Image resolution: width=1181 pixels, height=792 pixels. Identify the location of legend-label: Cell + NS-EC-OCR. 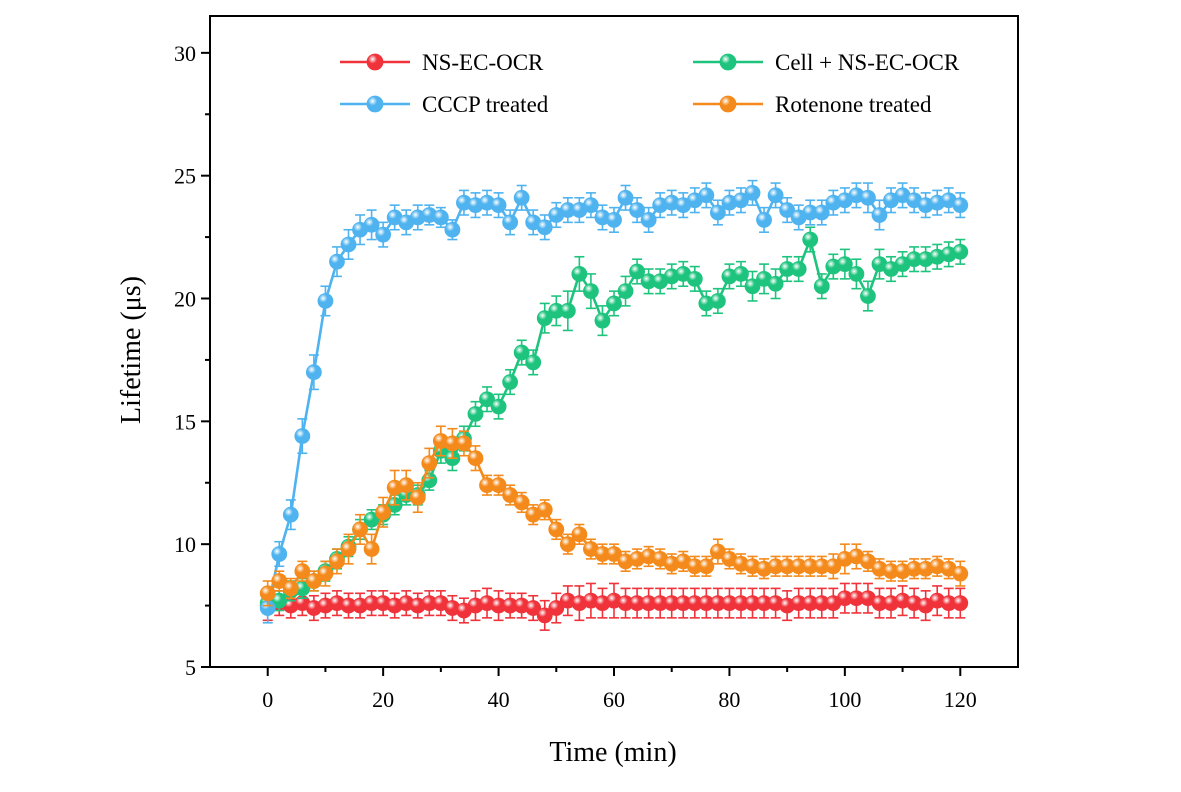
(867, 62).